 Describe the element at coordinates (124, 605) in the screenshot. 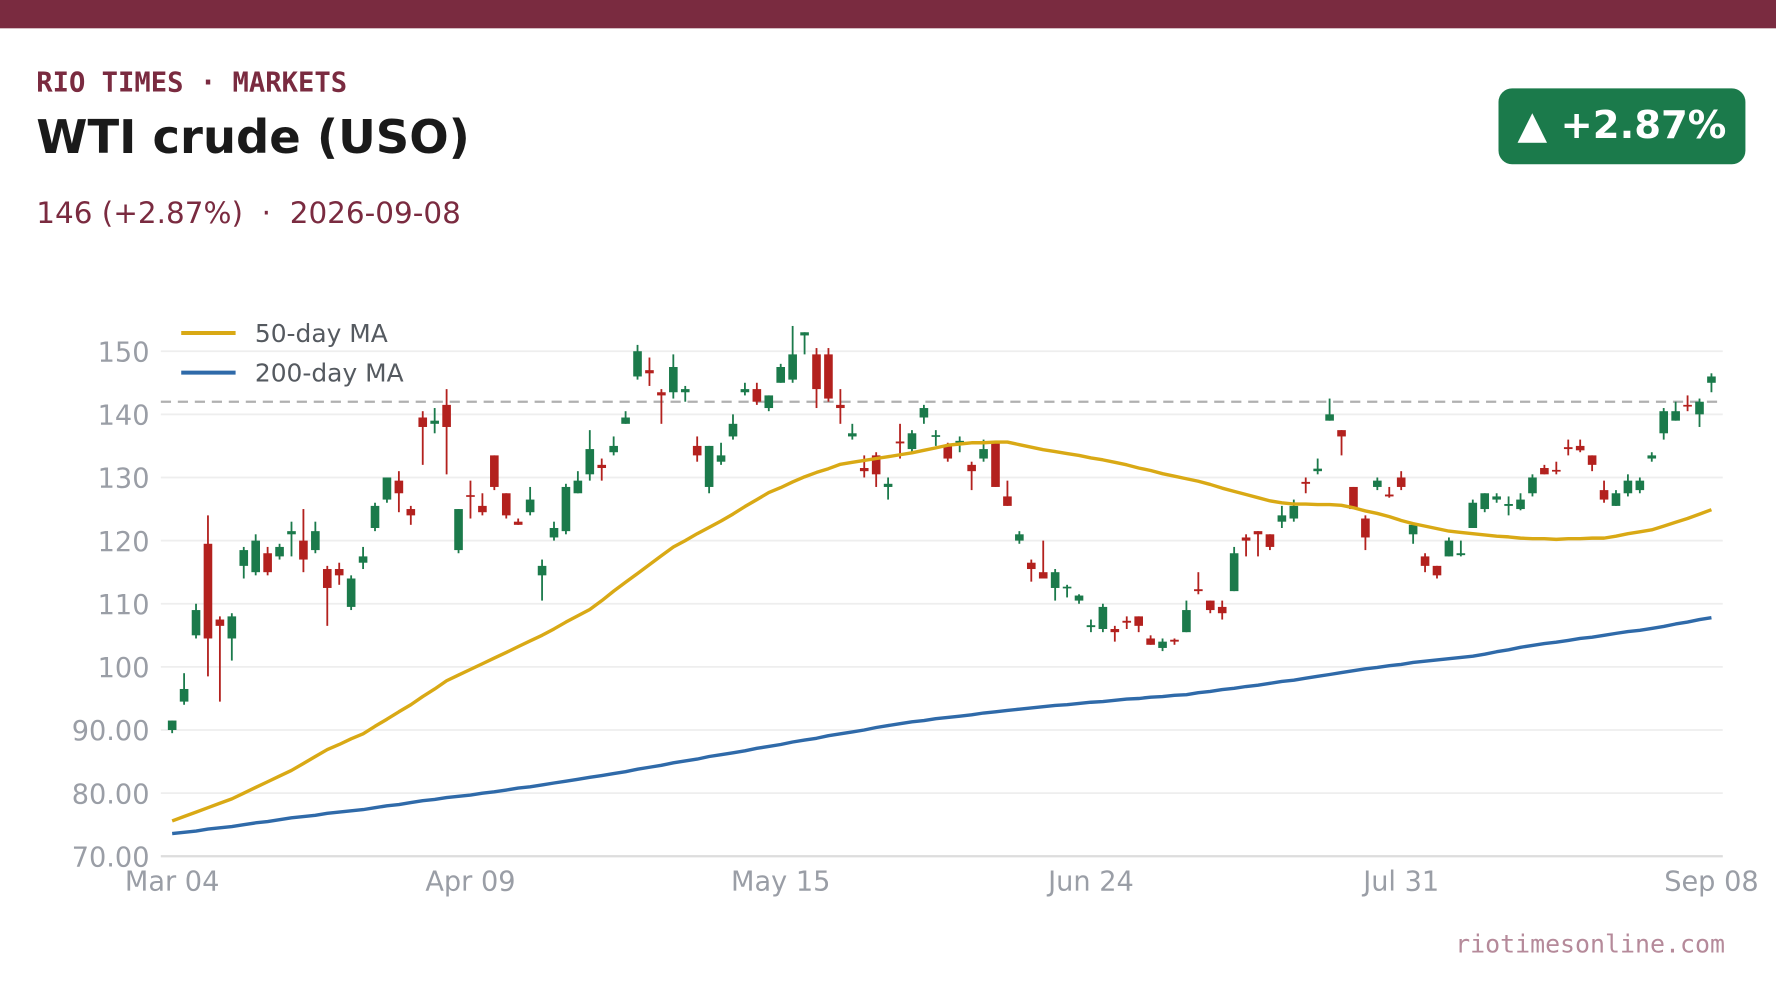

I see `y-tick-label: 110` at that location.